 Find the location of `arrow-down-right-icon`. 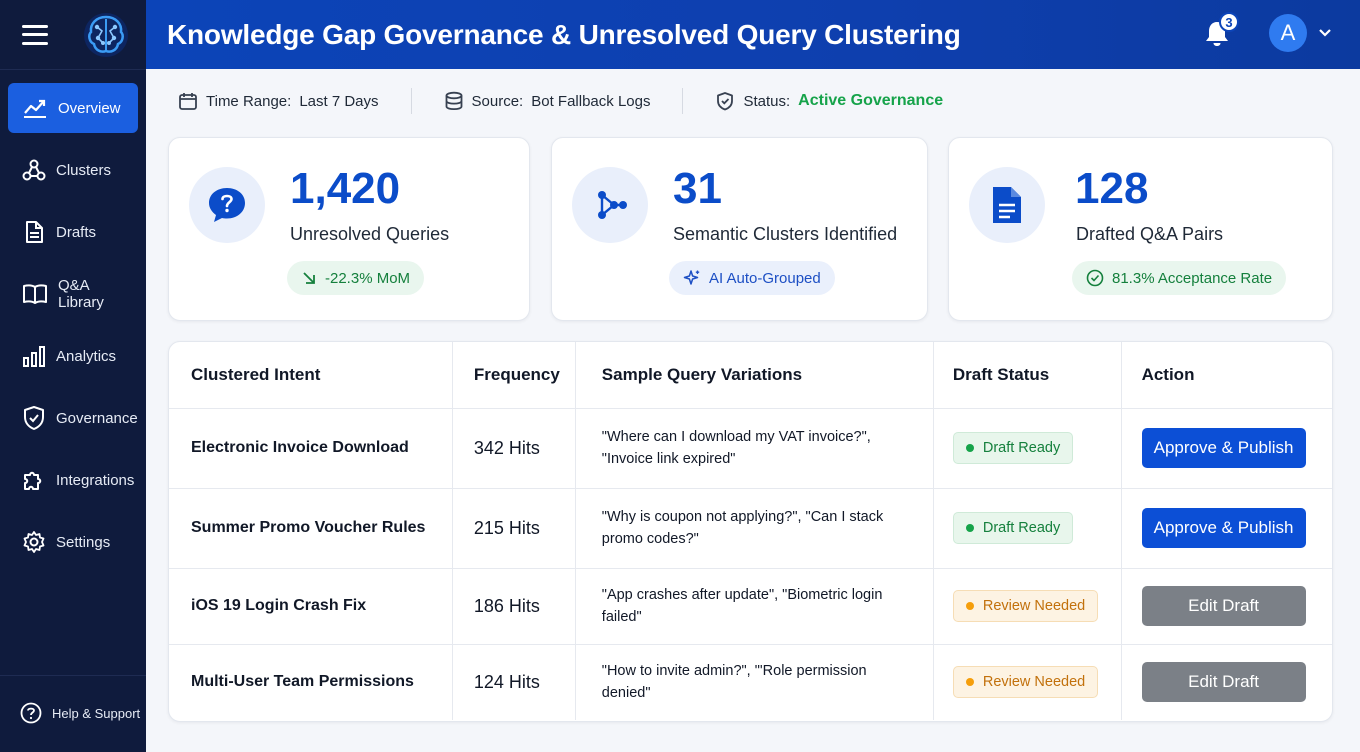

arrow-down-right-icon is located at coordinates (309, 278).